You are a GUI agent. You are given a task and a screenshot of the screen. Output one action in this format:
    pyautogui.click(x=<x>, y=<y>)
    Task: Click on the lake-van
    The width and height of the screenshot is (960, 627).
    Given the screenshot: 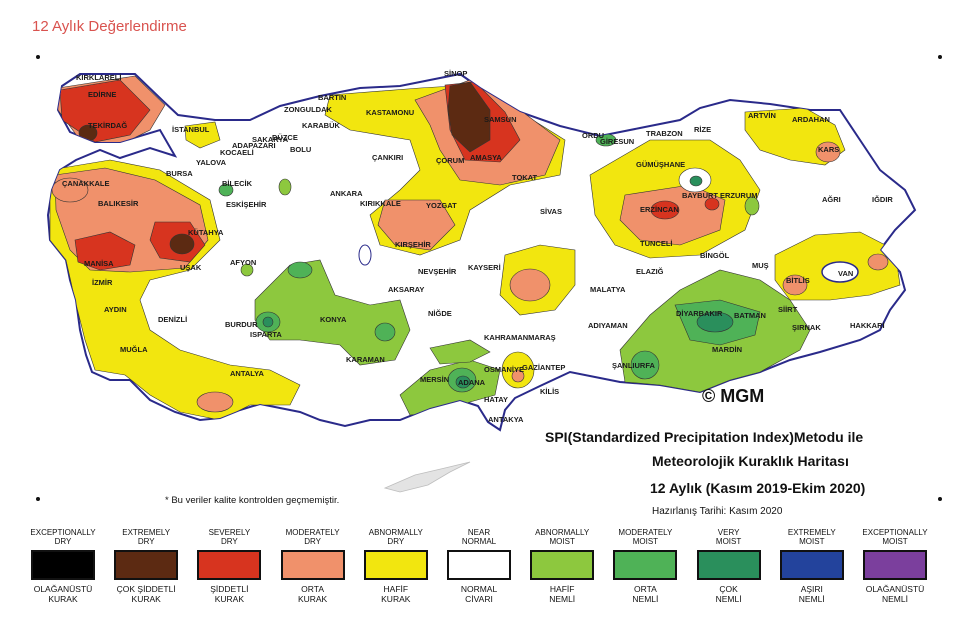 What is the action you would take?
    pyautogui.click(x=840, y=272)
    